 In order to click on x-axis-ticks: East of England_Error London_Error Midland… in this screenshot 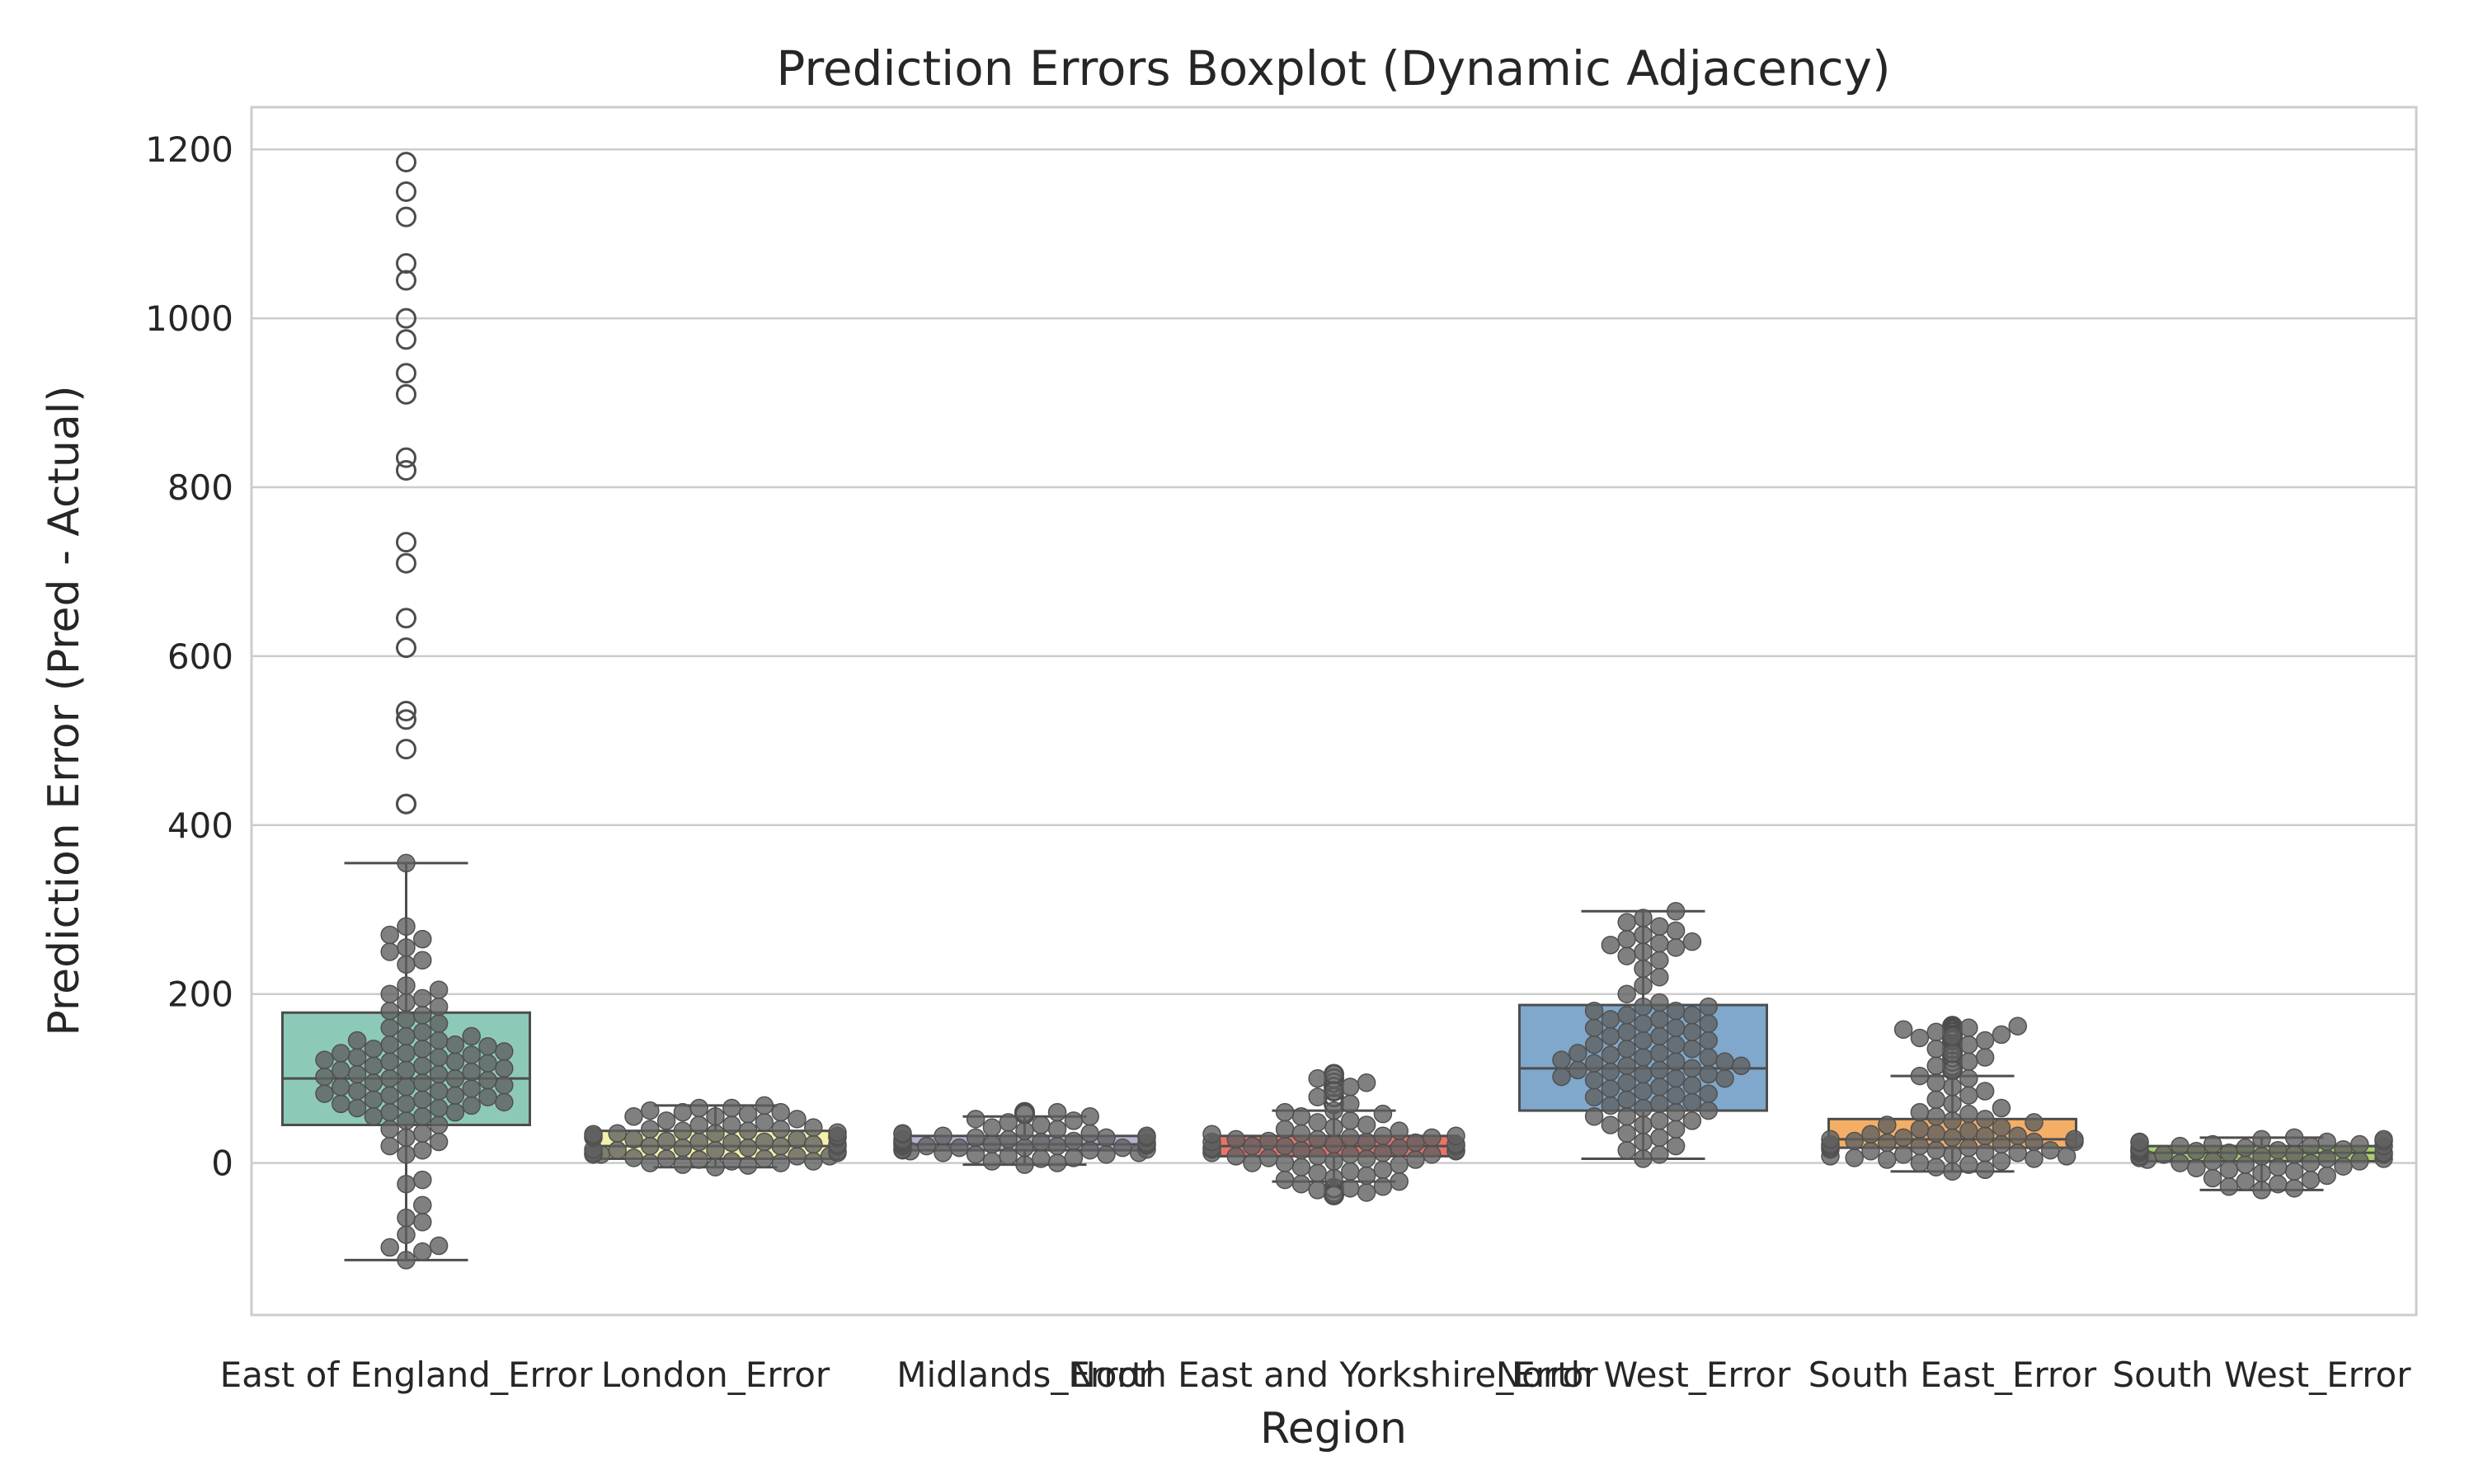, I will do `click(1316, 1375)`.